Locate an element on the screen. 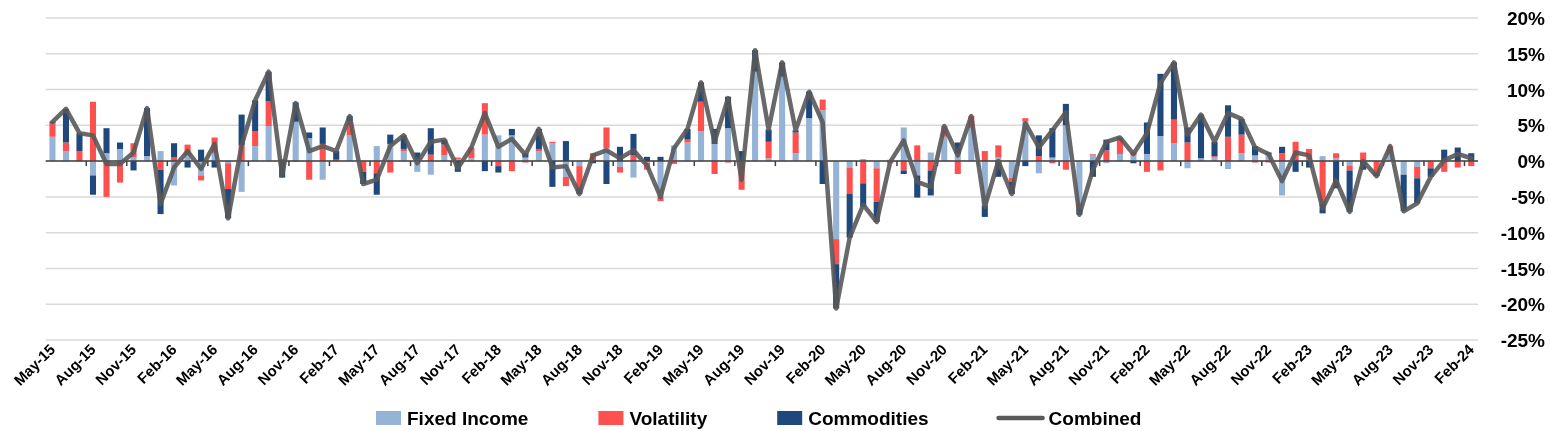 This screenshot has width=1550, height=431. y-tick-label: 20% is located at coordinates (1526, 19).